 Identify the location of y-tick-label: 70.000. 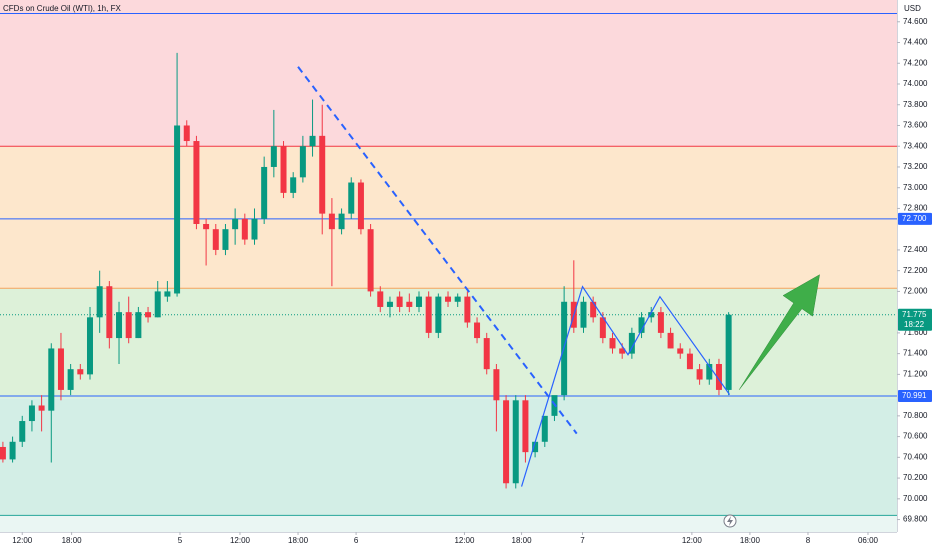
(915, 498).